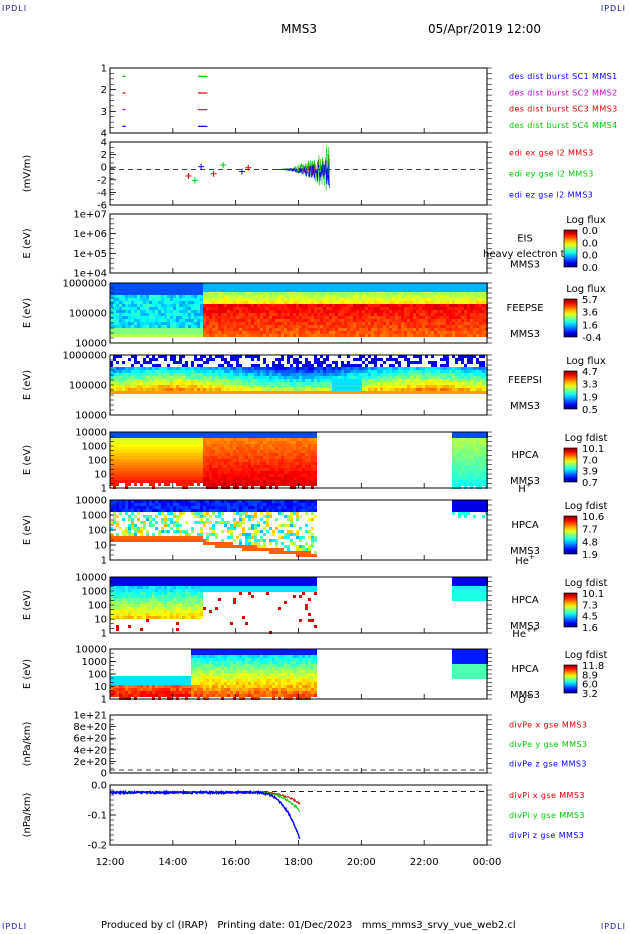 The image size is (630, 934). What do you see at coordinates (570, 390) in the screenshot?
I see `colorbar-feepsi` at bounding box center [570, 390].